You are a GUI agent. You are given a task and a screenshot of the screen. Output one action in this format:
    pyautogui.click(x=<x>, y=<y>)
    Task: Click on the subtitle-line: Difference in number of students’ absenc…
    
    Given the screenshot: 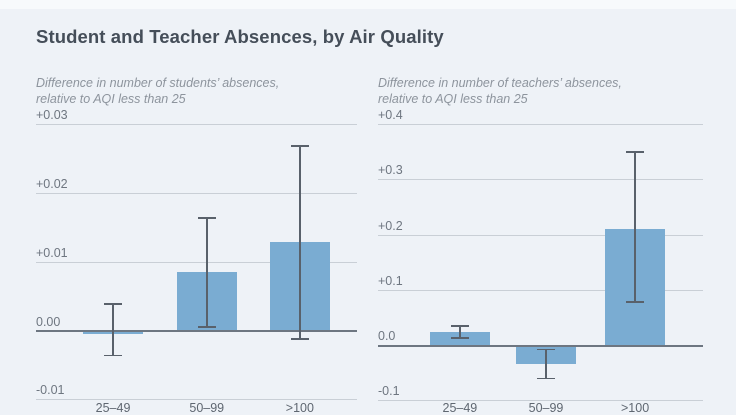 What is the action you would take?
    pyautogui.click(x=158, y=83)
    